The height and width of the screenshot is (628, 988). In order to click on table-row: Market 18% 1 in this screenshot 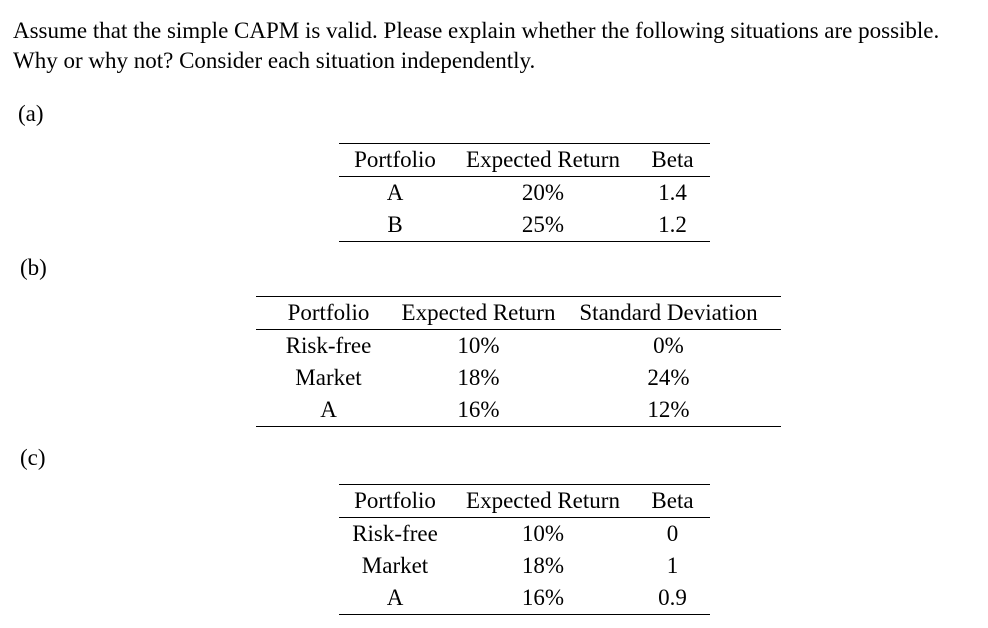, I will do `click(524, 566)`.